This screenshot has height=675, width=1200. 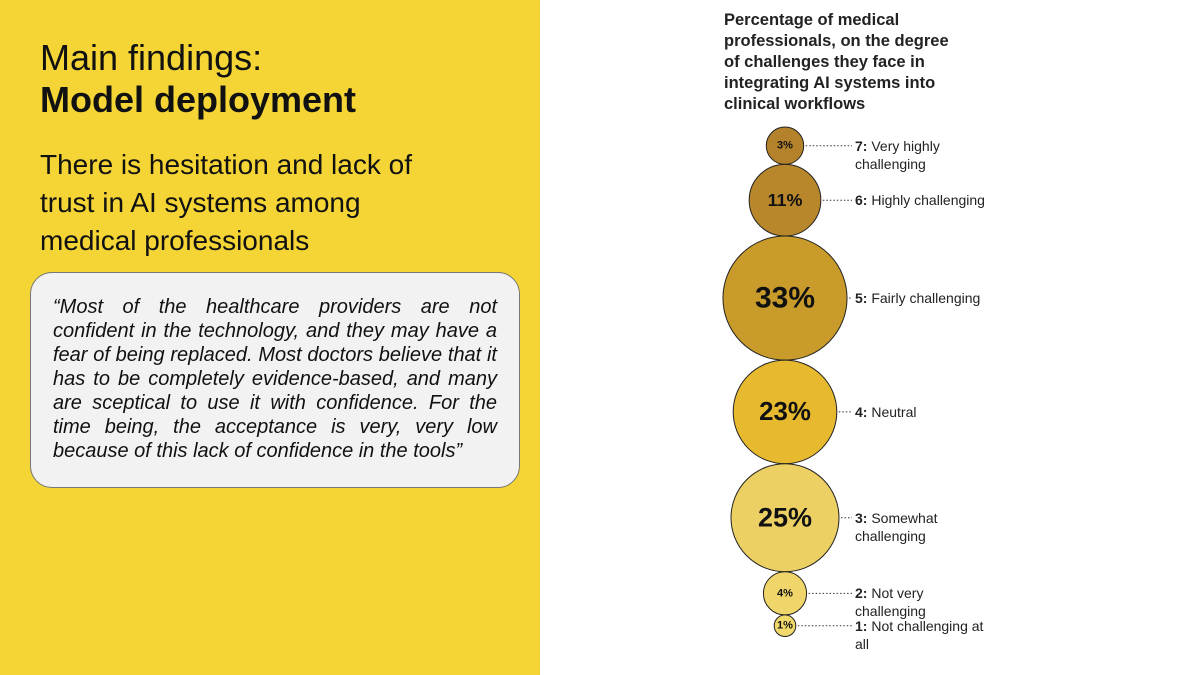 I want to click on category-label: 7: Very highly challenging, so click(x=920, y=155).